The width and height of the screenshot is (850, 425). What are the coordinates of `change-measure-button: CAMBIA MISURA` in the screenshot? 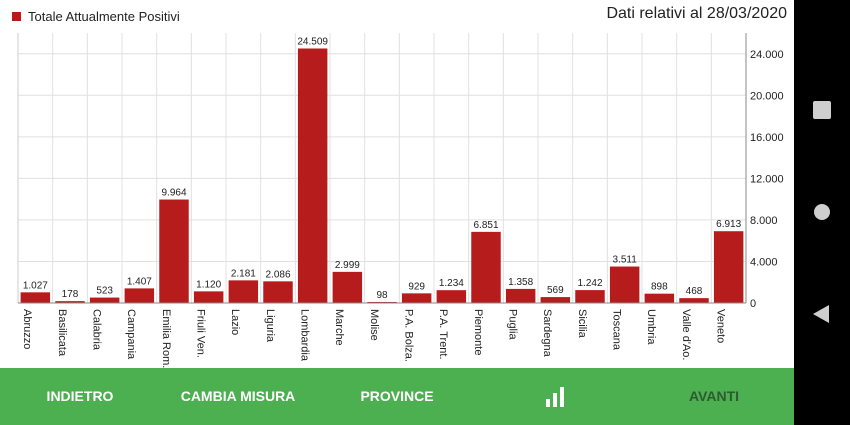 It's located at (238, 396).